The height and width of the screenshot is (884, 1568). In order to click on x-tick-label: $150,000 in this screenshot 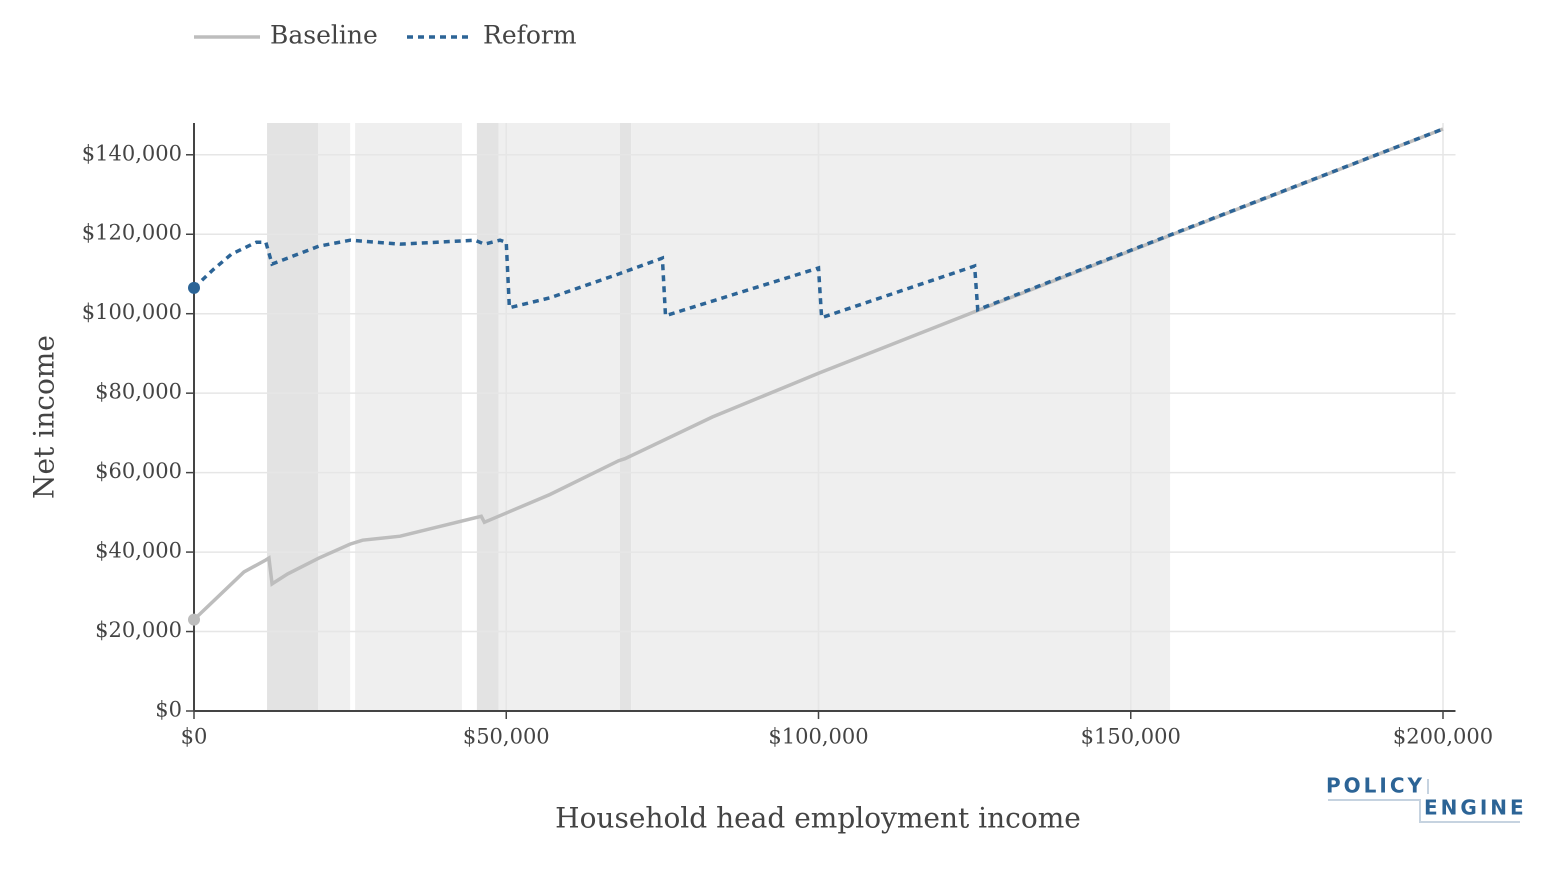, I will do `click(1131, 737)`.